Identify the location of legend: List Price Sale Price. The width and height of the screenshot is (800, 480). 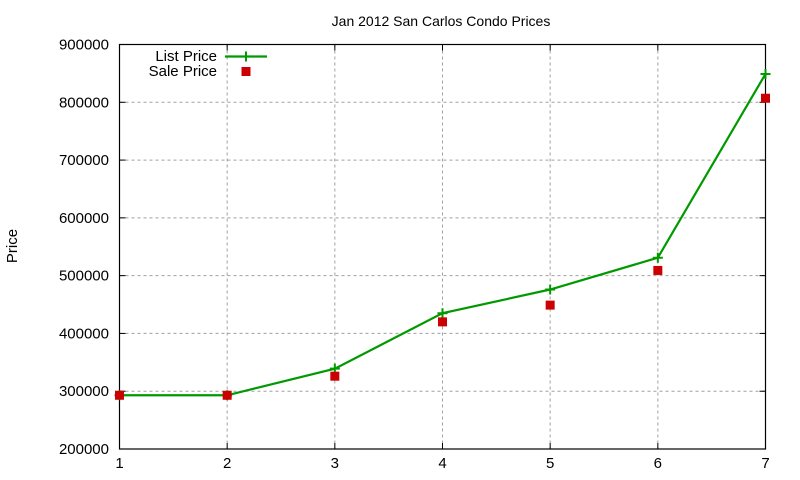
(208, 64).